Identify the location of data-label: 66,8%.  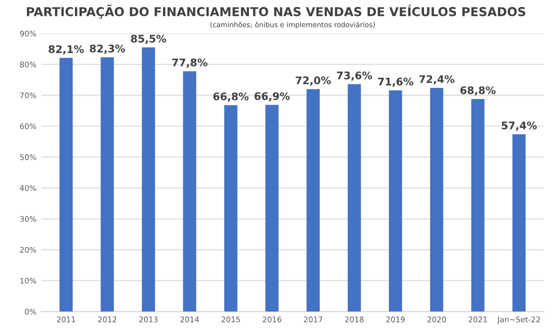
(231, 97).